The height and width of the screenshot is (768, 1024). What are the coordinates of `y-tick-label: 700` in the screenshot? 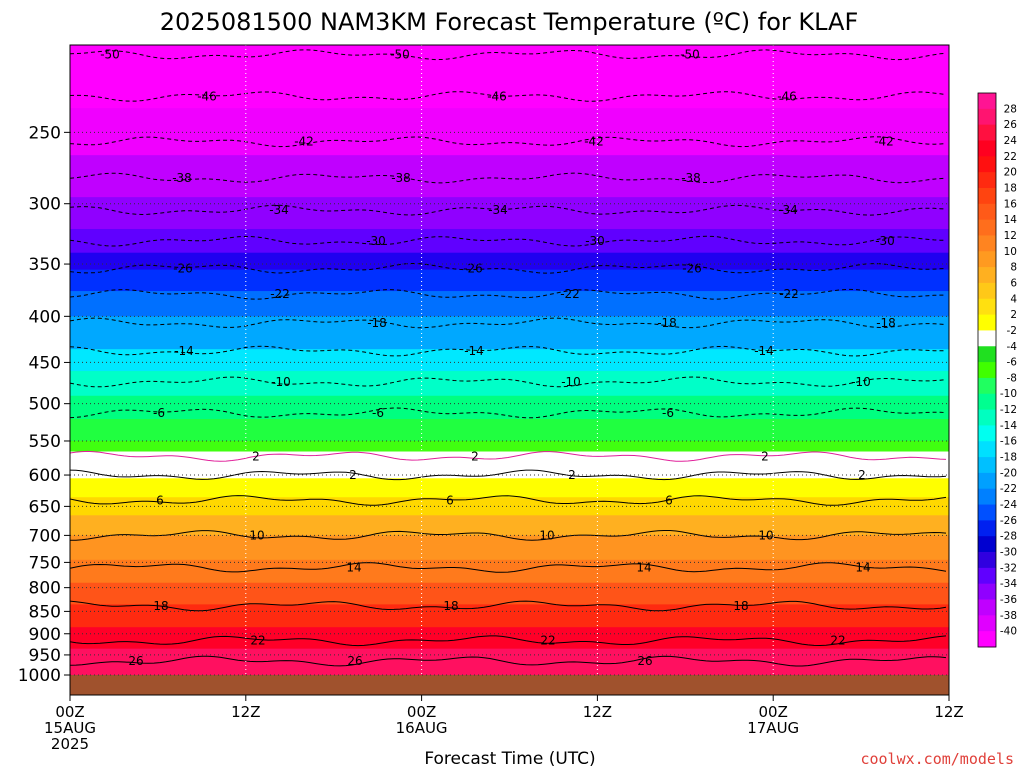 It's located at (45, 536).